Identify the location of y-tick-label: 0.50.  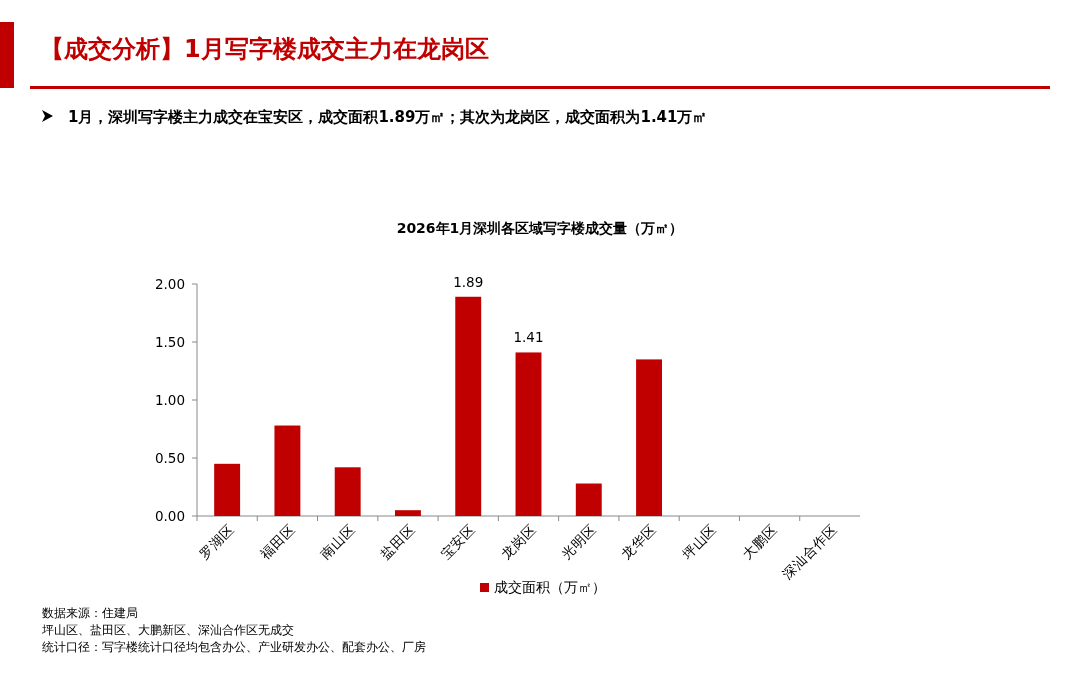
(169, 458).